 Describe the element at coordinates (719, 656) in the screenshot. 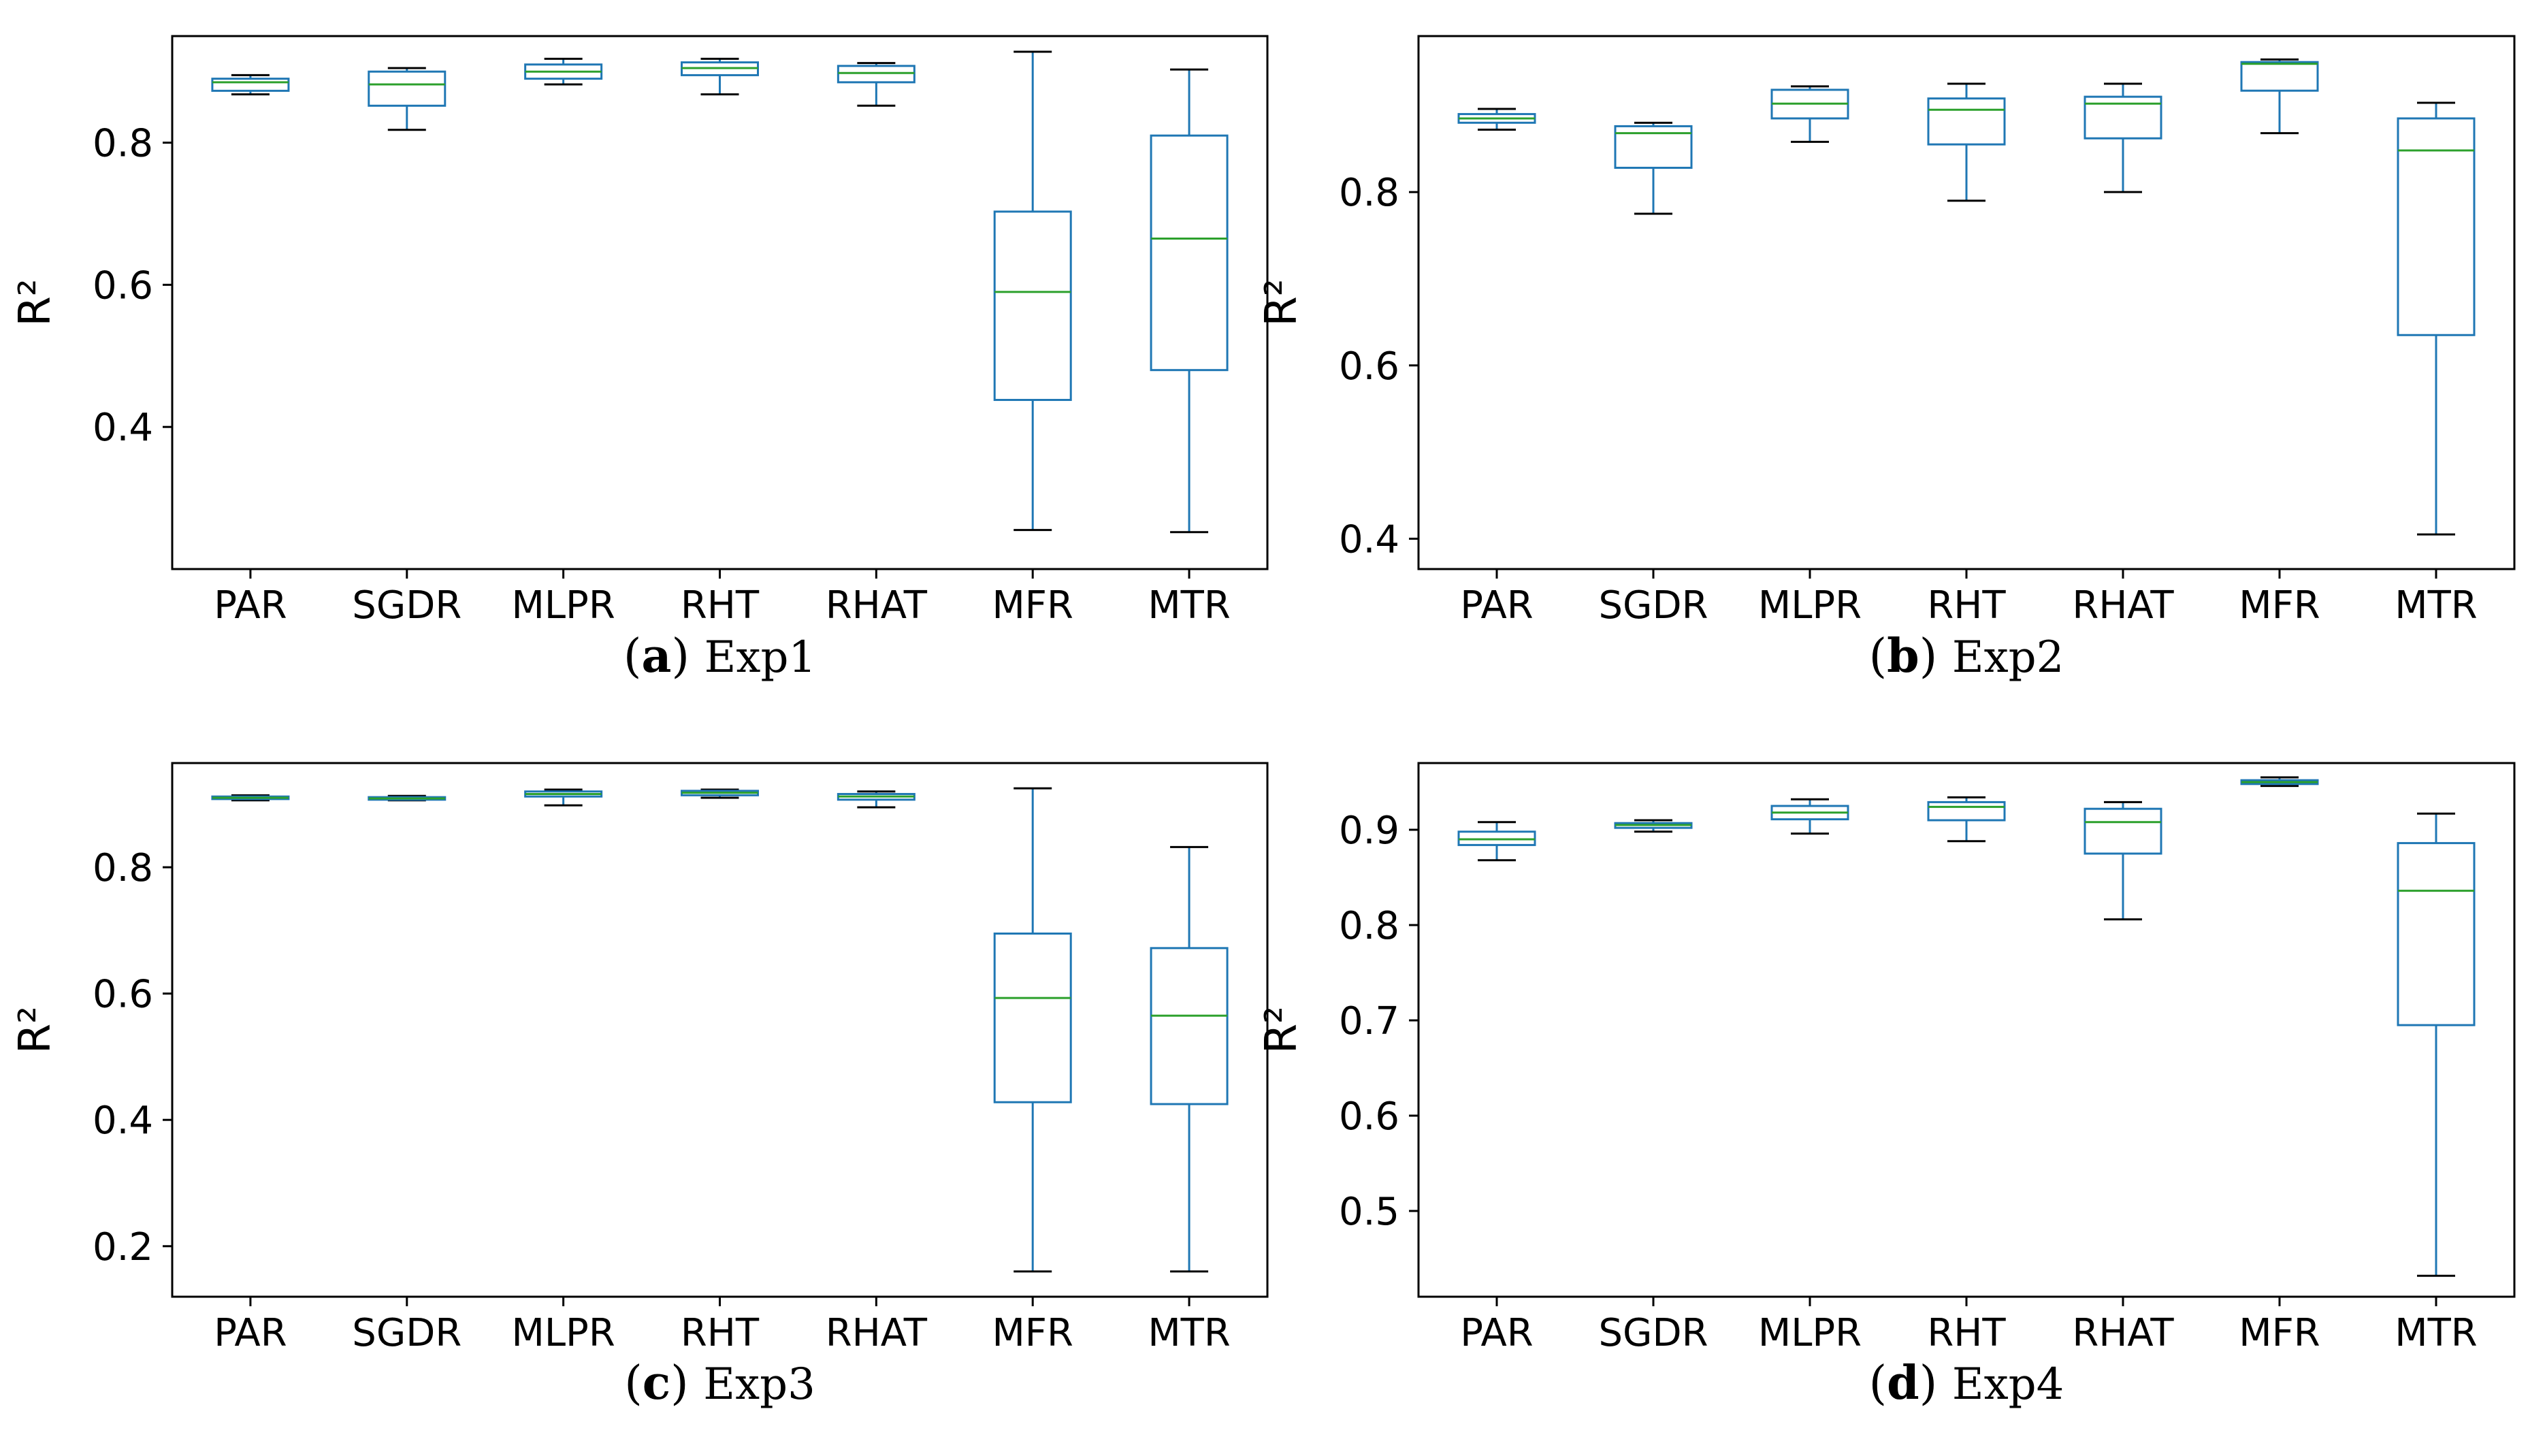

I see `caption: (a) Exp1` at that location.